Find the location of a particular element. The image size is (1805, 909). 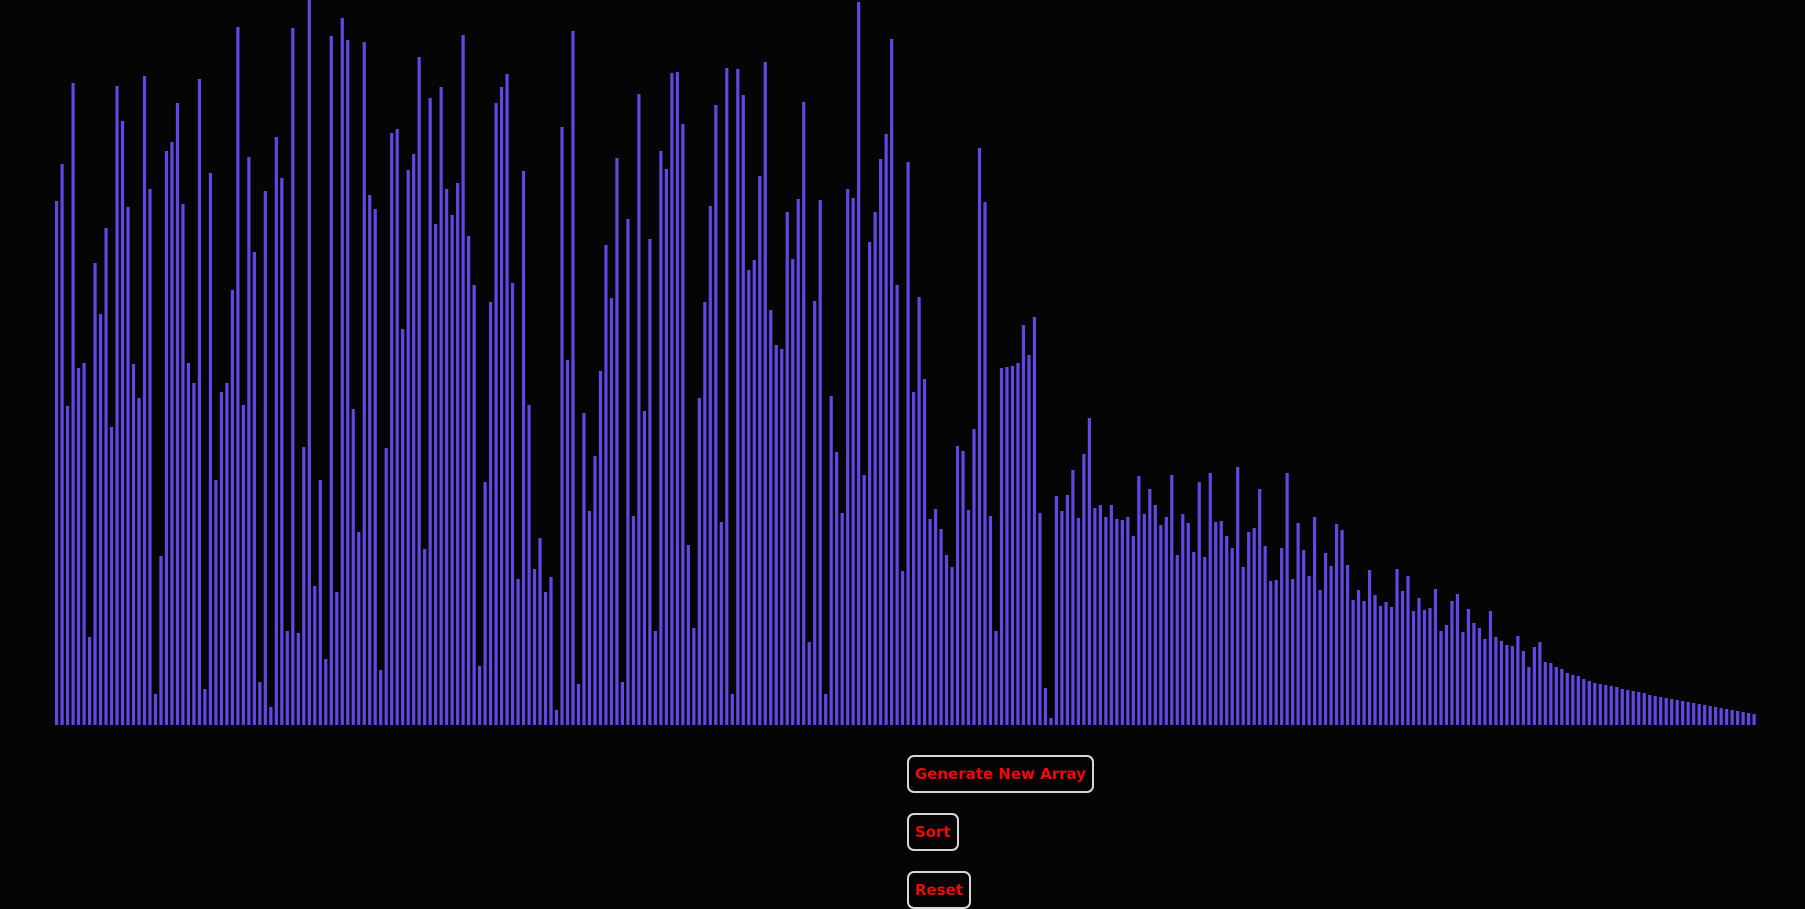

sort-button: Sort is located at coordinates (933, 832).